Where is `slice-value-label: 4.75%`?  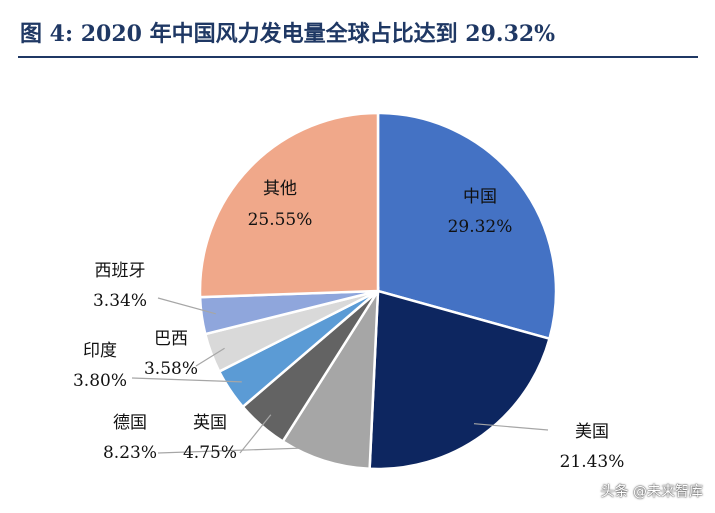
slice-value-label: 4.75% is located at coordinates (210, 453).